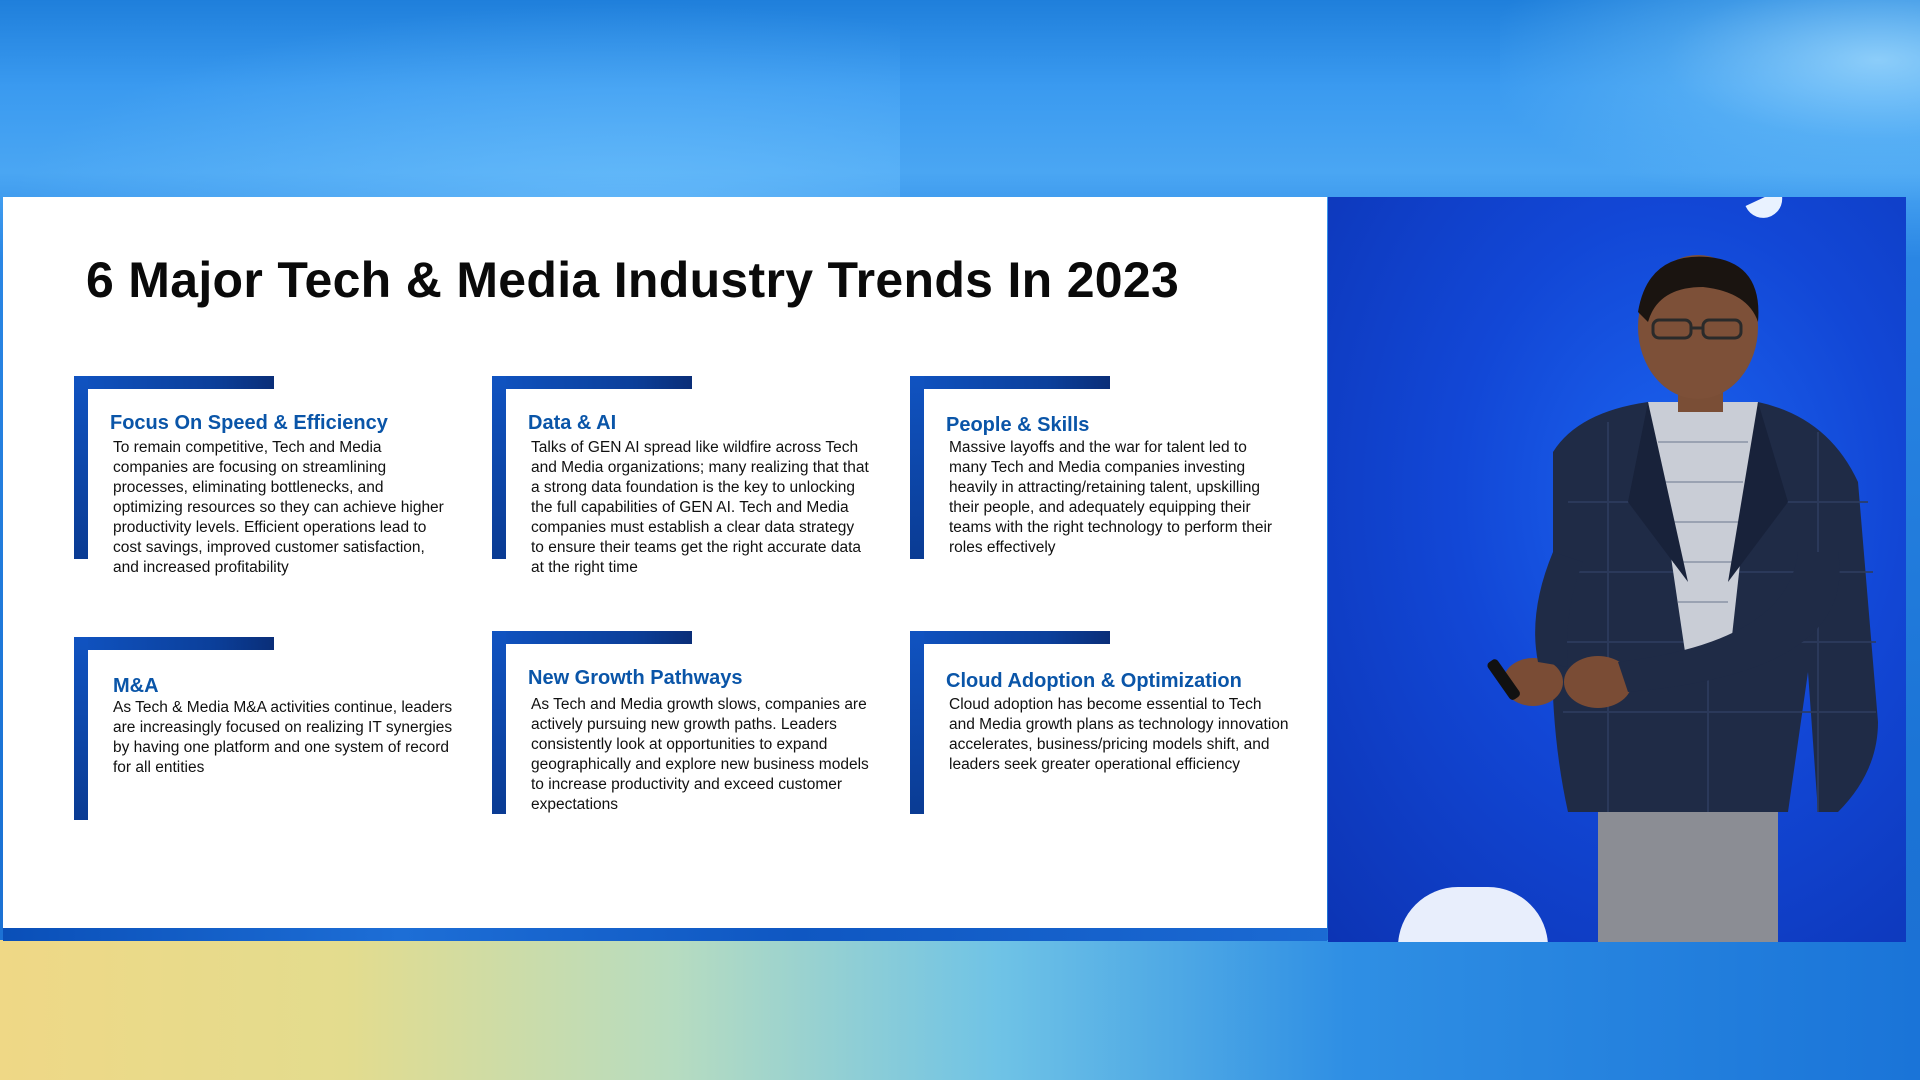 The height and width of the screenshot is (1080, 1920). Describe the element at coordinates (572, 423) in the screenshot. I see `card-title: Data & AI` at that location.